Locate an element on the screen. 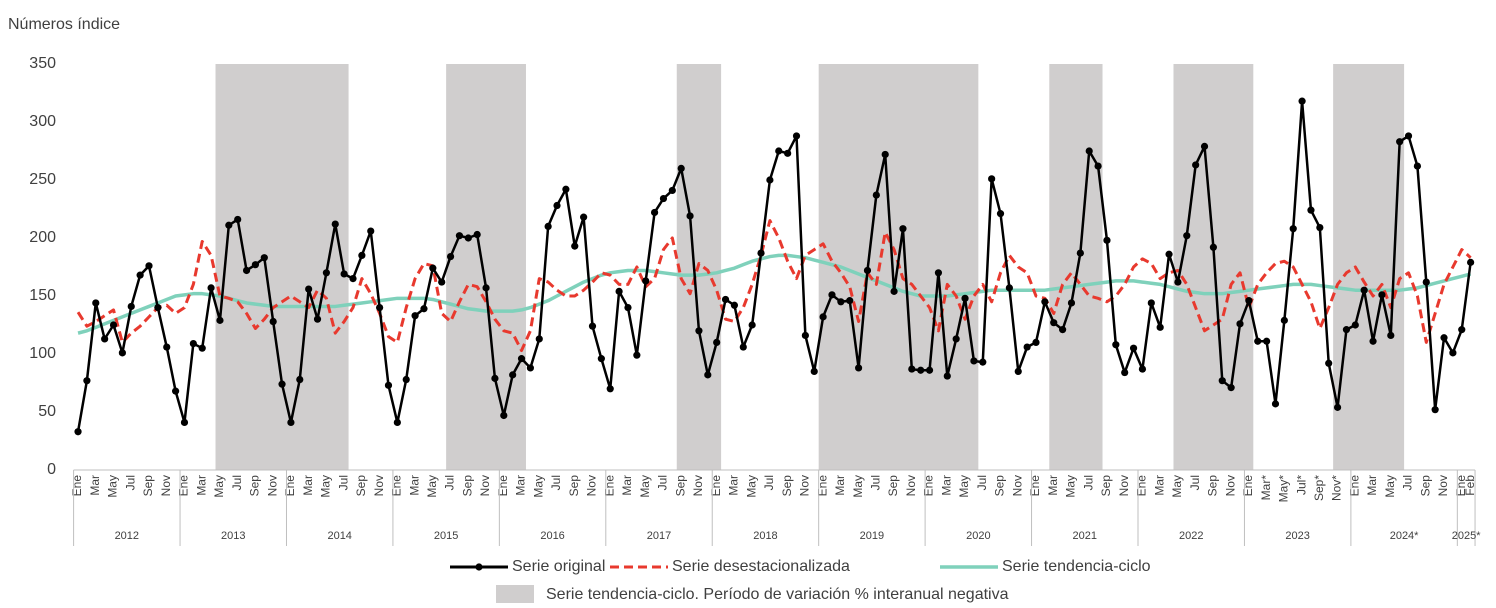 The width and height of the screenshot is (1496, 608). year-label: 2015 is located at coordinates (446, 536).